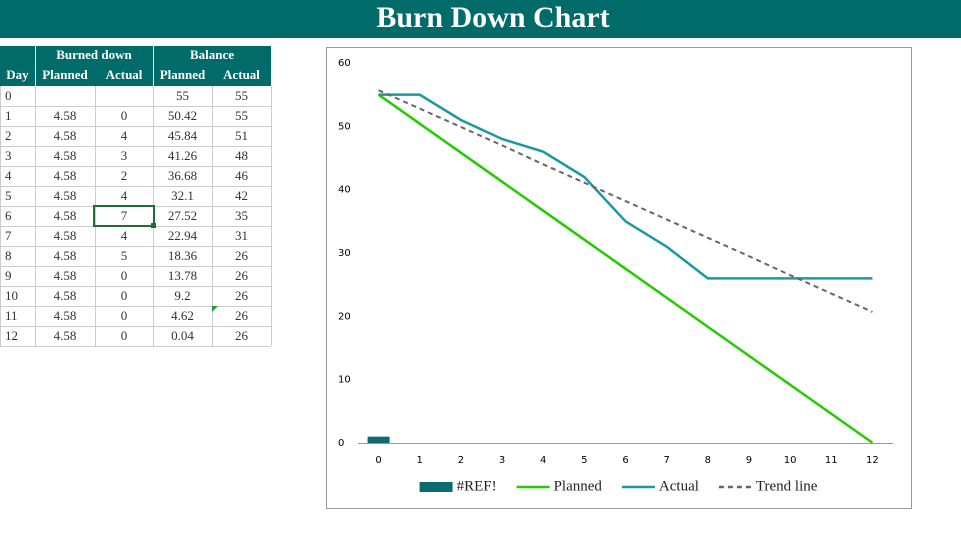  What do you see at coordinates (241, 195) in the screenshot?
I see `table-cell: 42` at bounding box center [241, 195].